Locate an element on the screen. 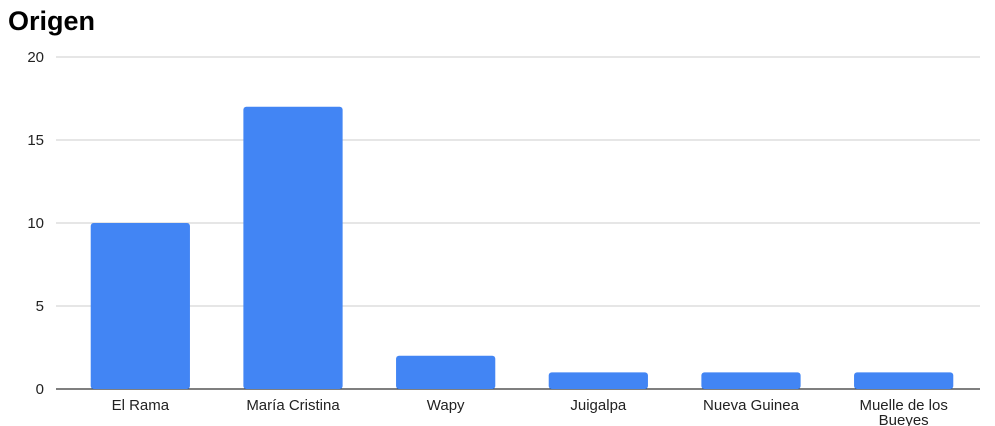 The image size is (995, 426). y-axis-ticks: 0 5 10 15 20 is located at coordinates (35, 223).